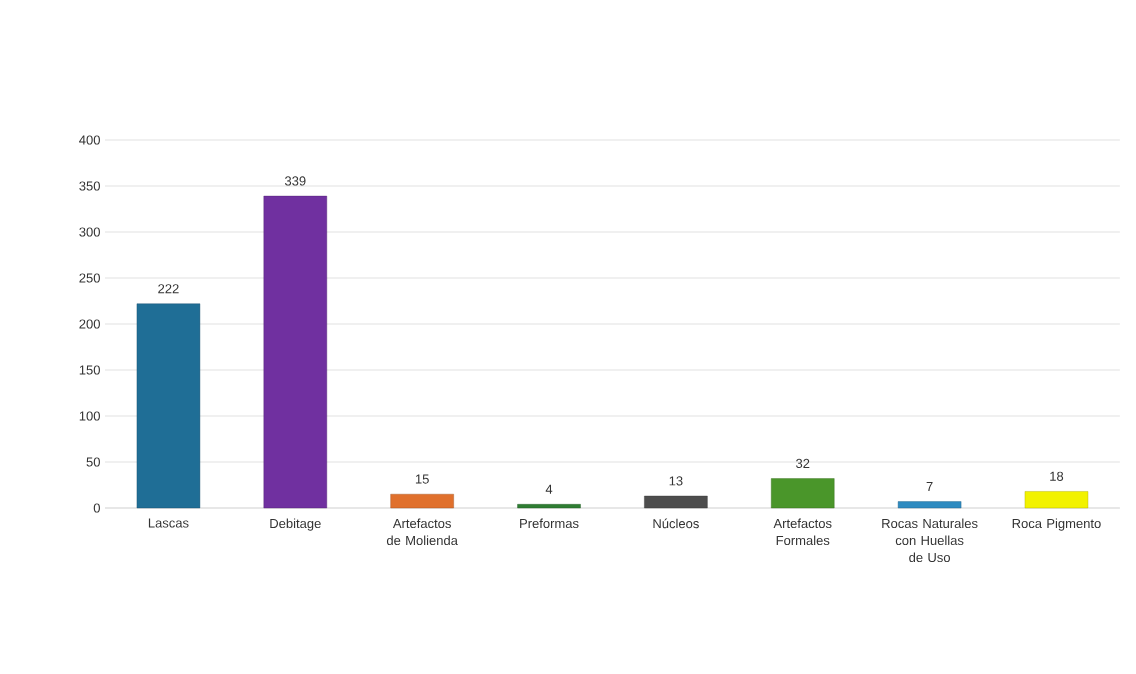 Image resolution: width=1136 pixels, height=674 pixels. What do you see at coordinates (422, 532) in the screenshot?
I see `x-tick-label: Artefactos de Molienda` at bounding box center [422, 532].